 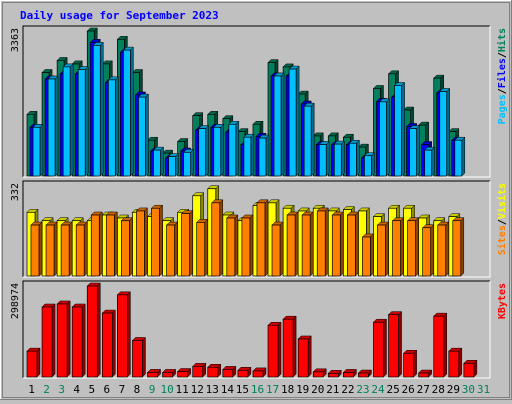 What do you see at coordinates (502, 301) in the screenshot?
I see `legend-entry: KBytes` at bounding box center [502, 301].